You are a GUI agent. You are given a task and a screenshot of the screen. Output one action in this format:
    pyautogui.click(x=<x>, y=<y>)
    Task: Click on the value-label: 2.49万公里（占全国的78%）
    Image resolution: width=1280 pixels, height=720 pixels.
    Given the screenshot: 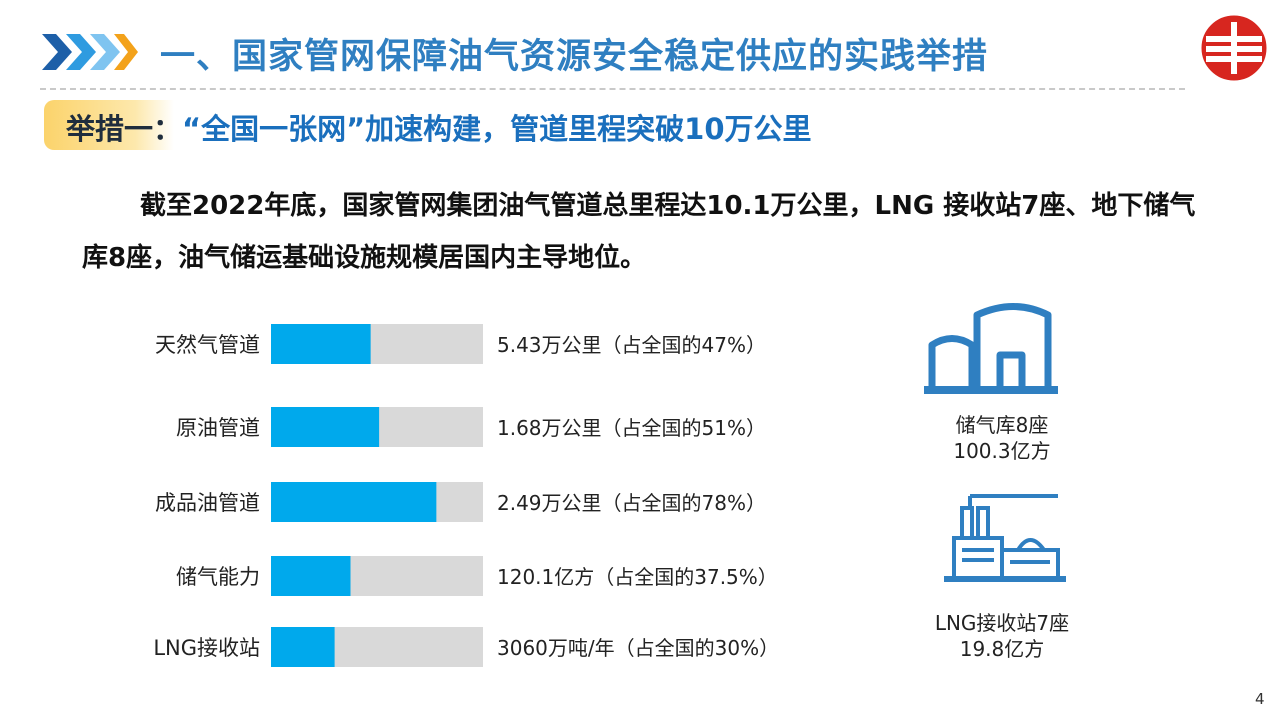 What is the action you would take?
    pyautogui.click(x=631, y=503)
    